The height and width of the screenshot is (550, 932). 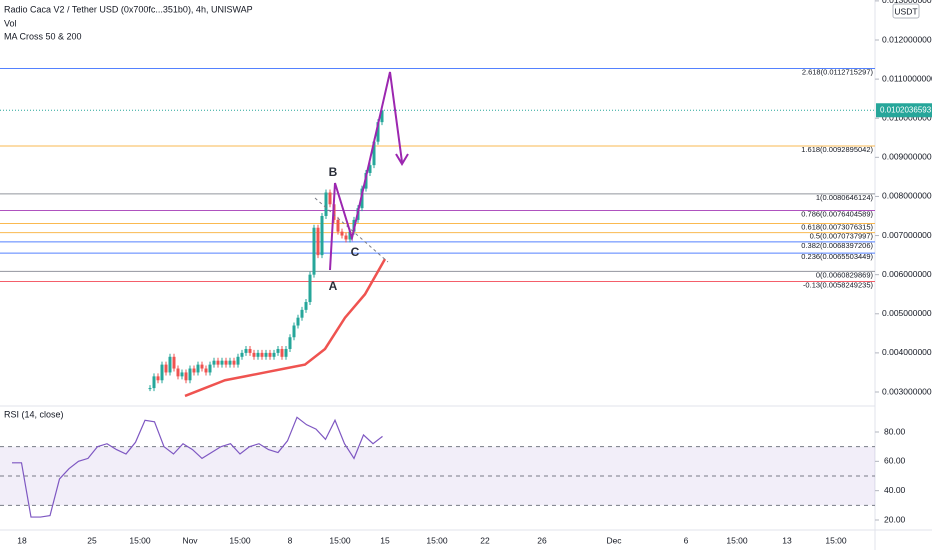 I want to click on last-price-label: 0.0102036593, so click(x=906, y=109).